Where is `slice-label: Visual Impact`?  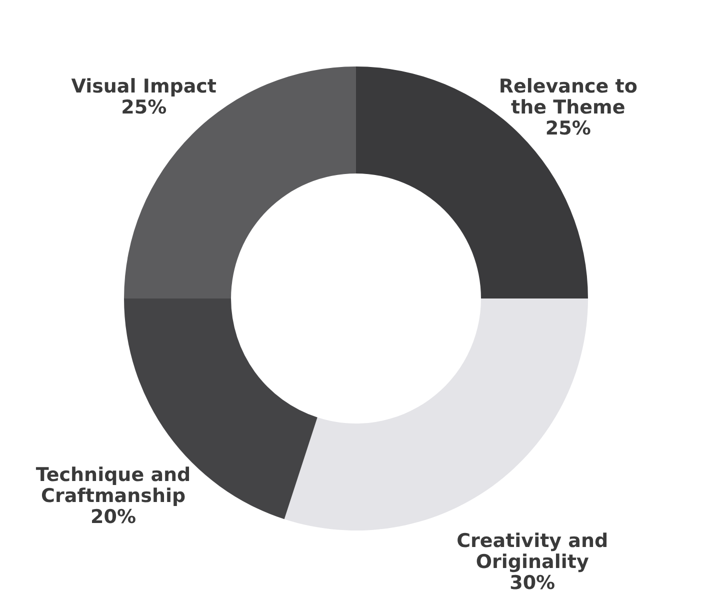
slice-label: Visual Impact is located at coordinates (144, 86).